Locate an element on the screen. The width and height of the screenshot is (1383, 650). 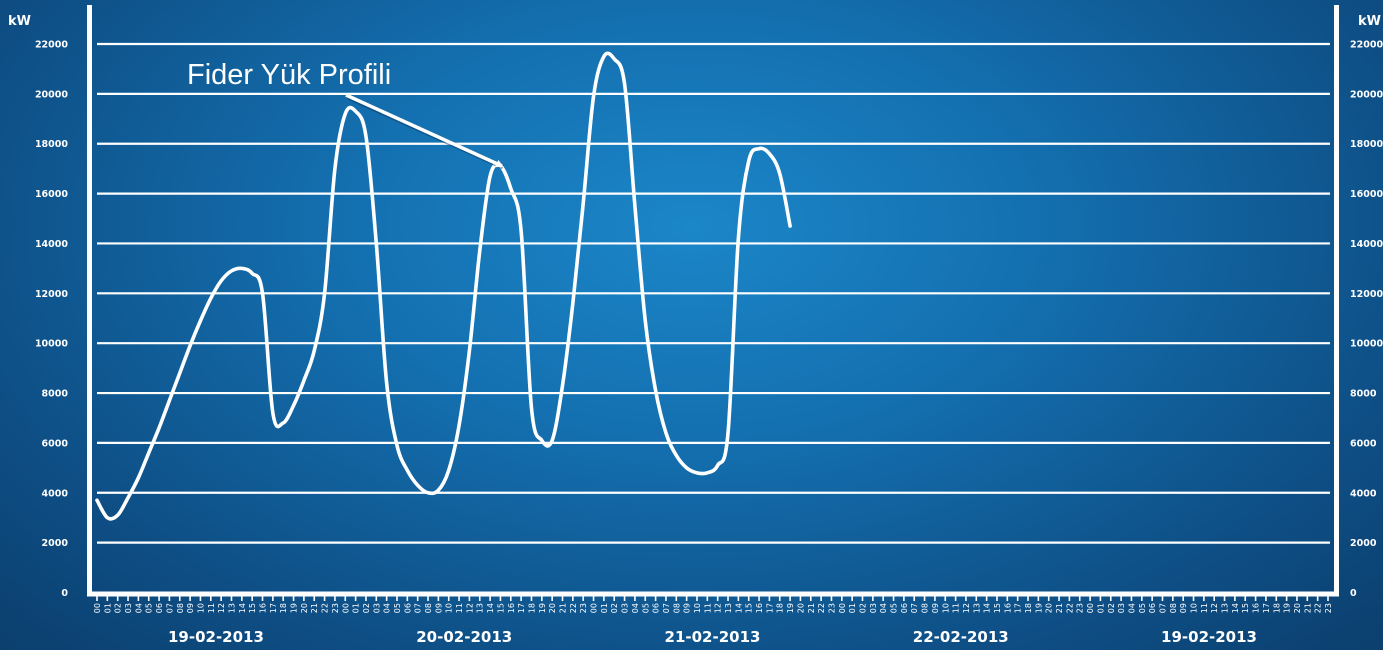
y-tick-label-left: 14000 is located at coordinates (51, 244).